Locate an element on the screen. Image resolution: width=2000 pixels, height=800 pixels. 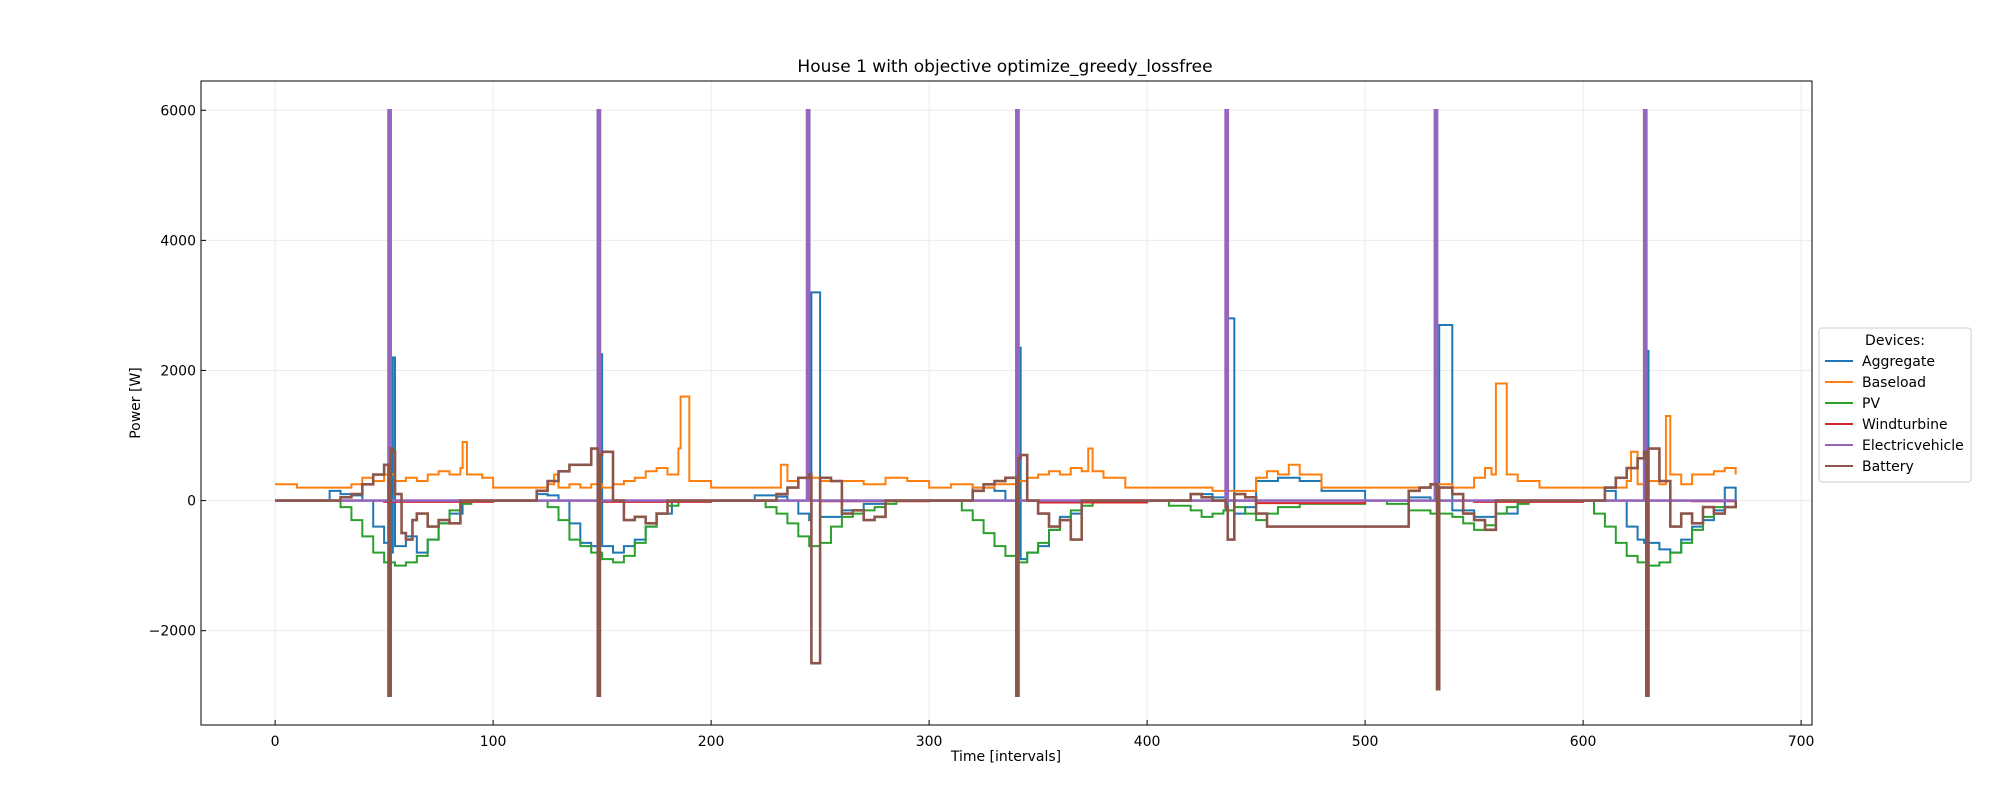
legend-item: Windturbine is located at coordinates (1886, 425).